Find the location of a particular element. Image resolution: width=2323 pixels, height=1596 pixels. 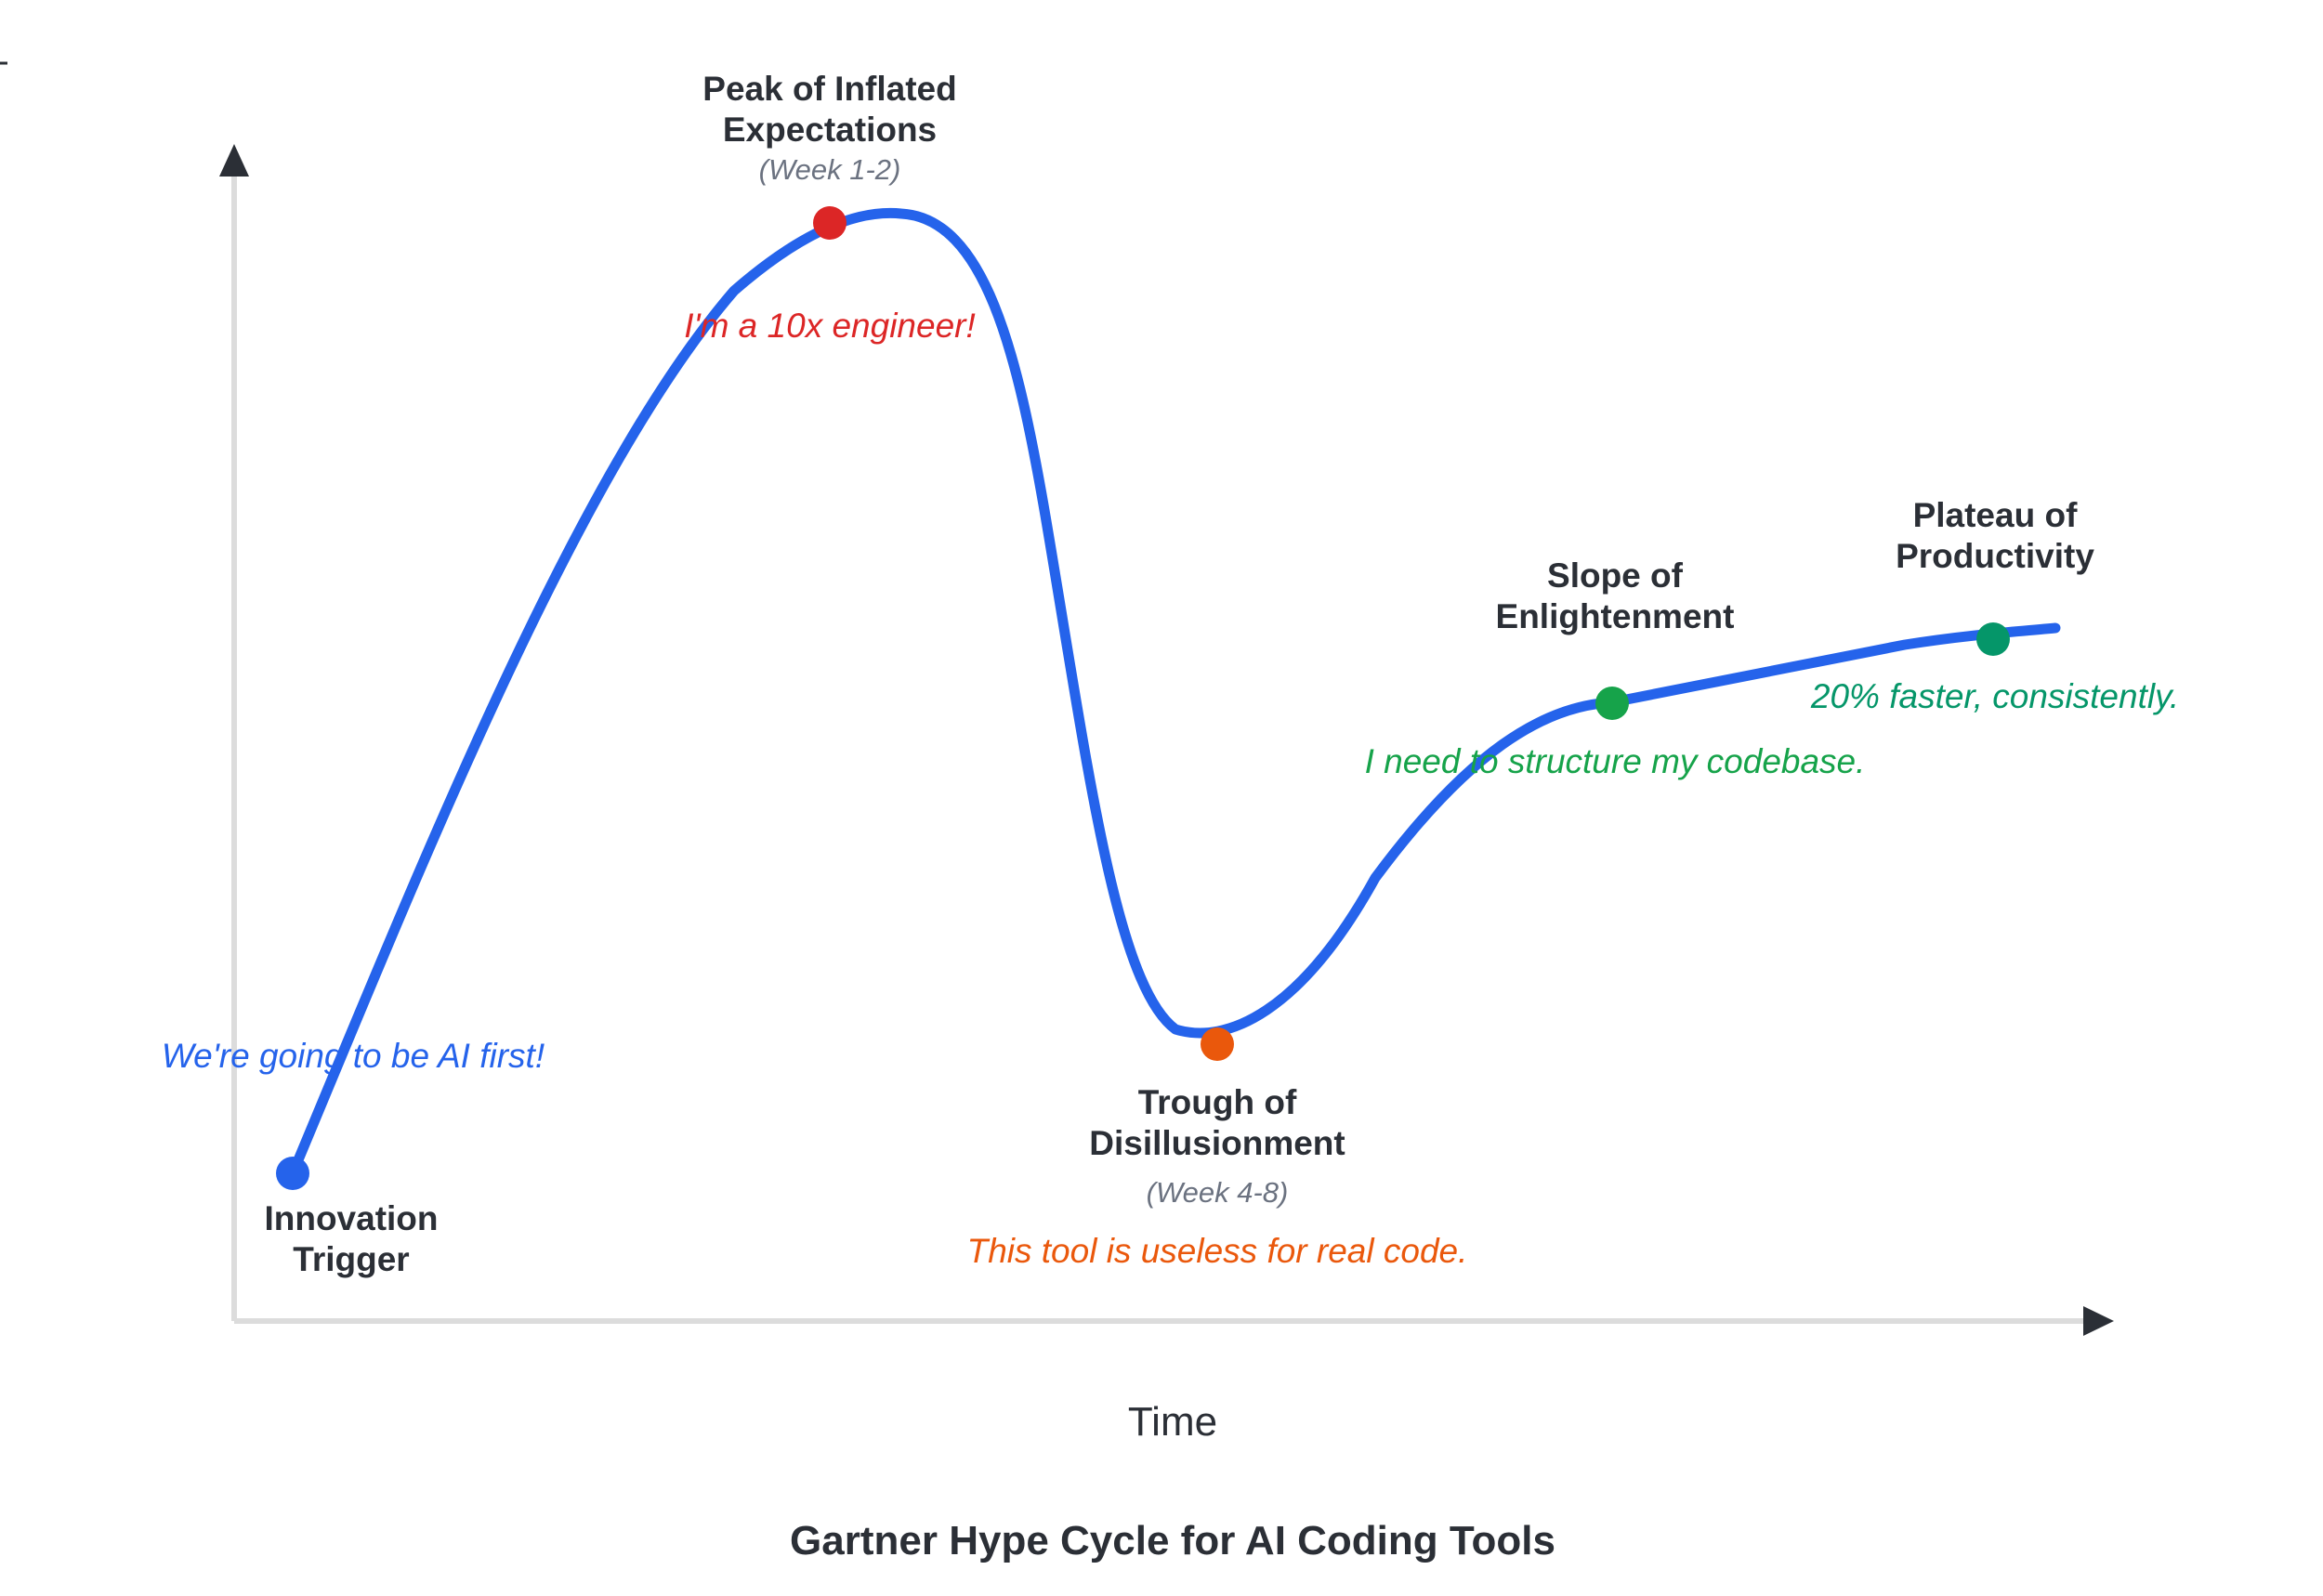

trough-quote: This tool is useless for real code. is located at coordinates (1217, 1251).